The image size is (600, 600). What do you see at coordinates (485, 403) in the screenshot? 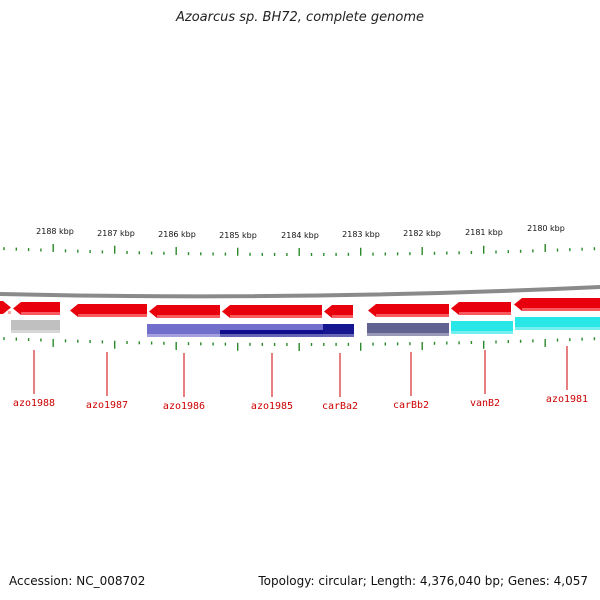
I see `gene-label: vanB2` at bounding box center [485, 403].